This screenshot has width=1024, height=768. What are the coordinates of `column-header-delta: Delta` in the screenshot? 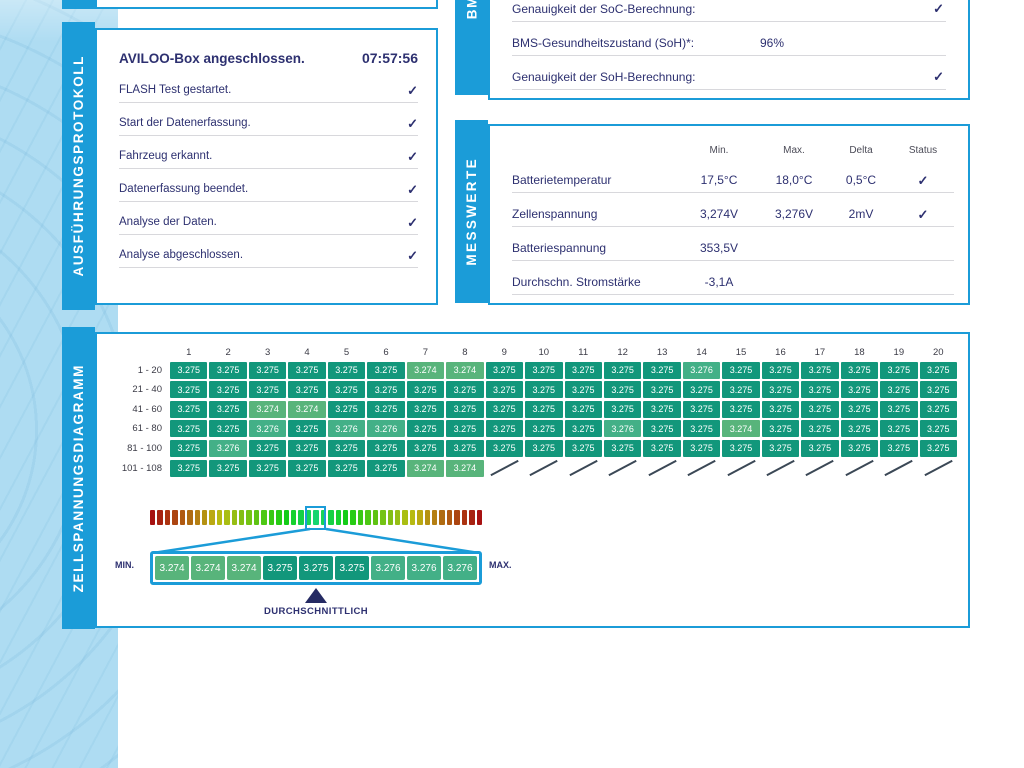 It's located at (861, 150).